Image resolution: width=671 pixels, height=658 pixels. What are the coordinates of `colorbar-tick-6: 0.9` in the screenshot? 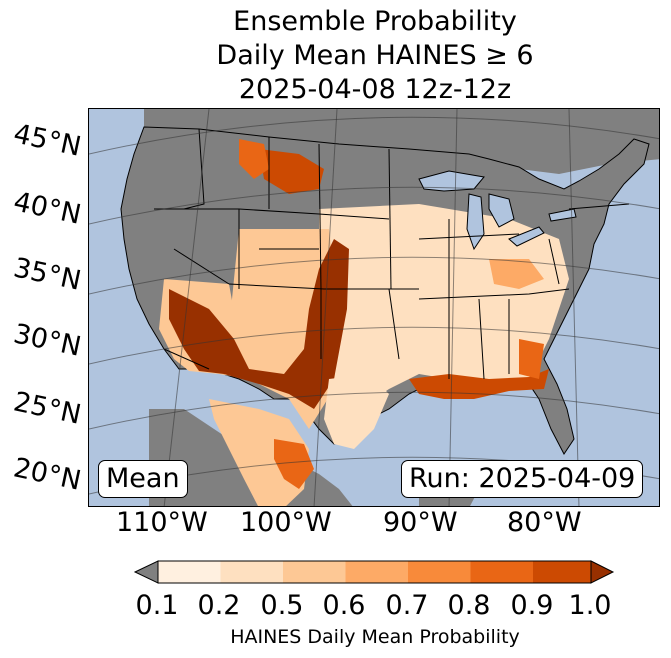 It's located at (532, 605).